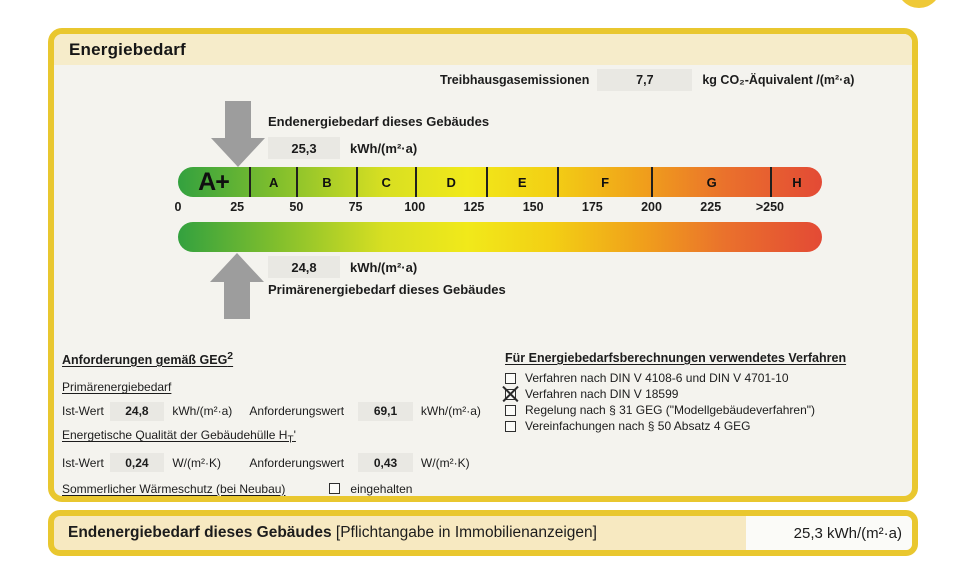  I want to click on eingehalten-checkbox, so click(335, 489).